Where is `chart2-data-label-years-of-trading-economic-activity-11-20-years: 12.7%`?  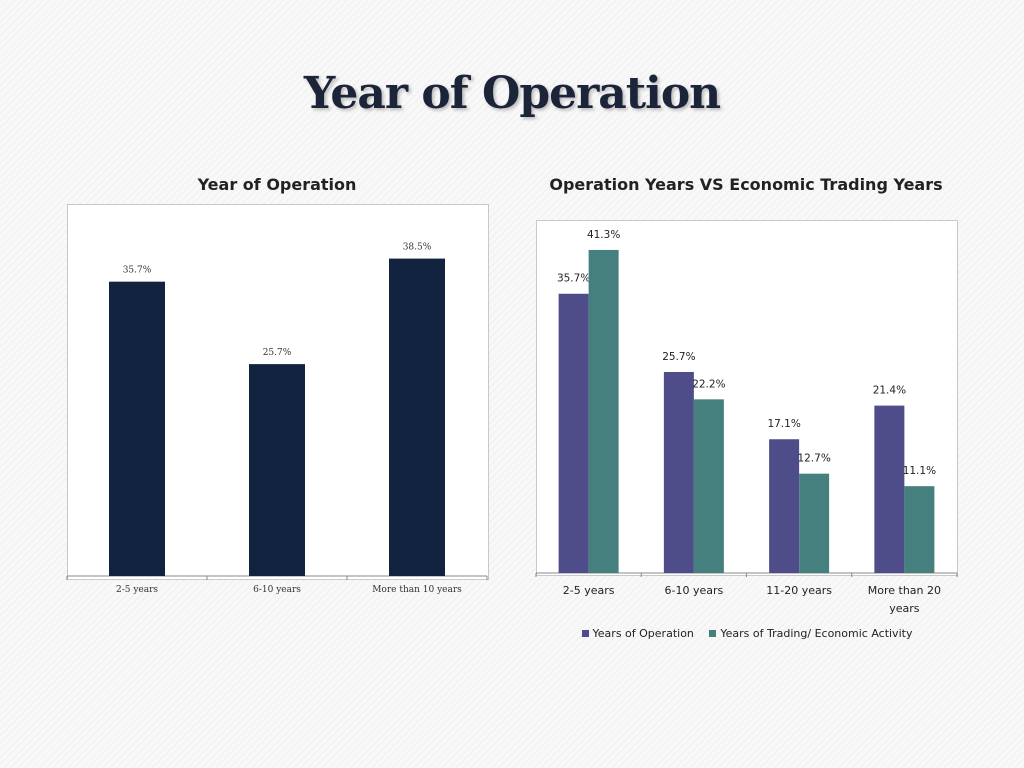 chart2-data-label-years-of-trading-economic-activity-11-20-years: 12.7% is located at coordinates (813, 459).